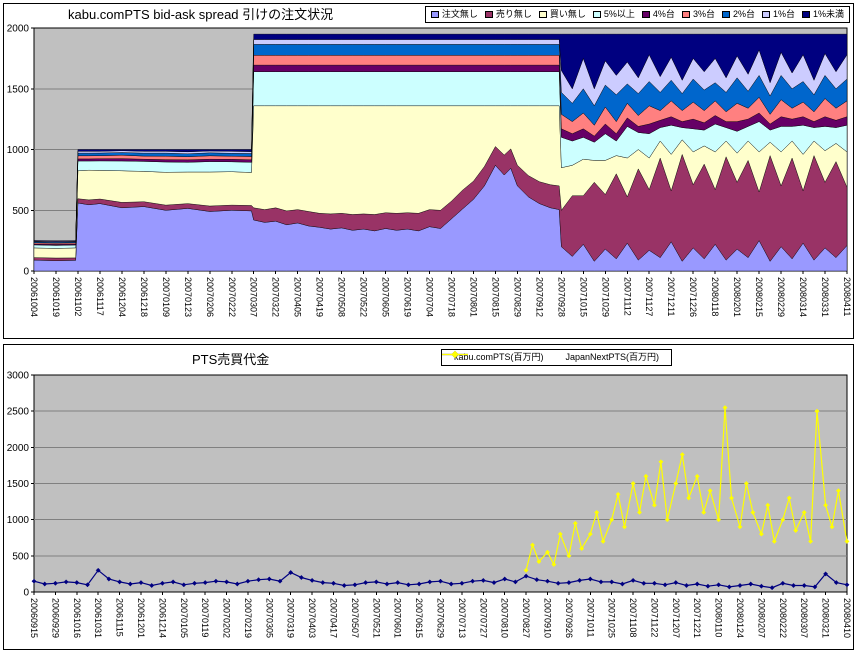 This screenshot has width=857, height=652. Describe the element at coordinates (517, 297) in the screenshot. I see `x-tick-label: 20070829` at that location.